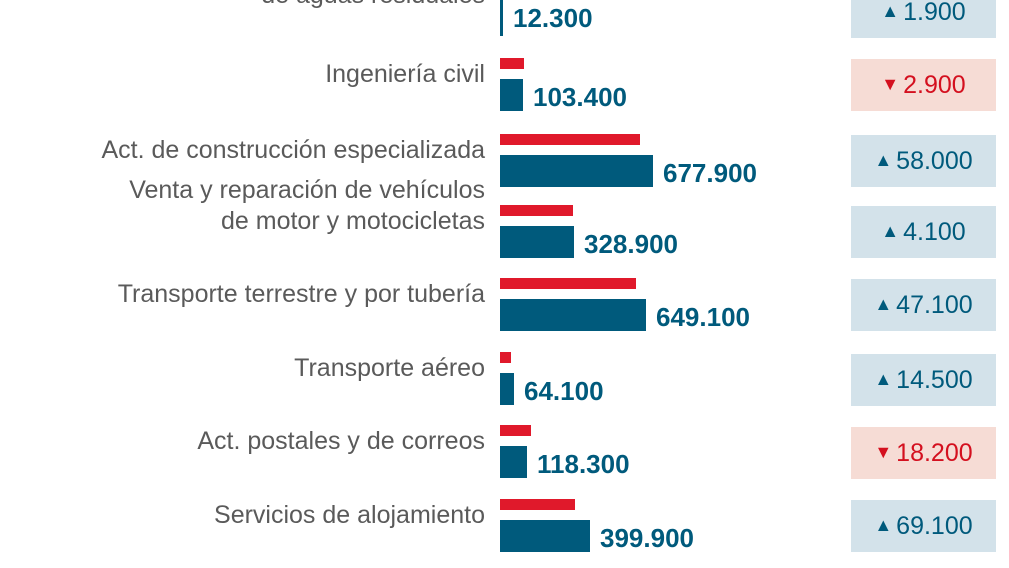 This screenshot has height=568, width=1009. I want to click on change-value: 47.100, so click(934, 304).